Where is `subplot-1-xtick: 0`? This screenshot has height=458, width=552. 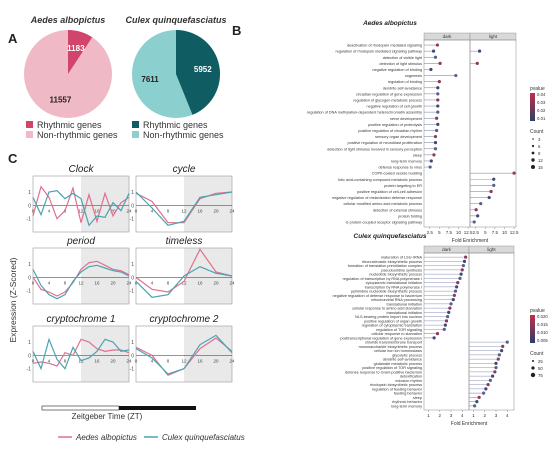 subplot-1-xtick: 0 is located at coordinates (33, 210).